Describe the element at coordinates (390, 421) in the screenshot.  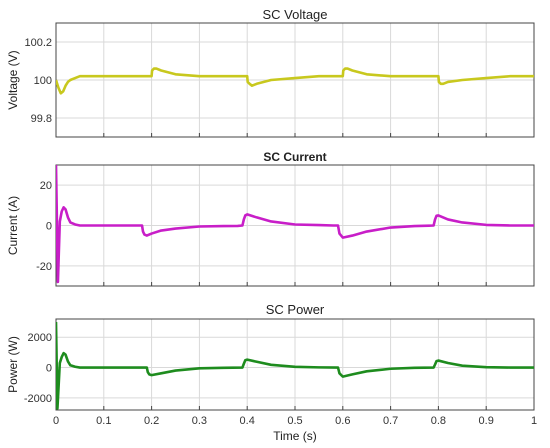
I see `x-tick-label: 0.7` at that location.